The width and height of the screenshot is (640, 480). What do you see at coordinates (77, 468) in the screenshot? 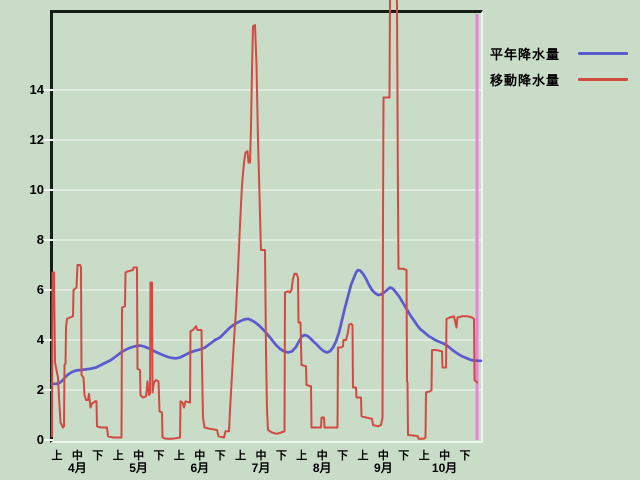
I see `x-axis-month-label: 4月` at bounding box center [77, 468].